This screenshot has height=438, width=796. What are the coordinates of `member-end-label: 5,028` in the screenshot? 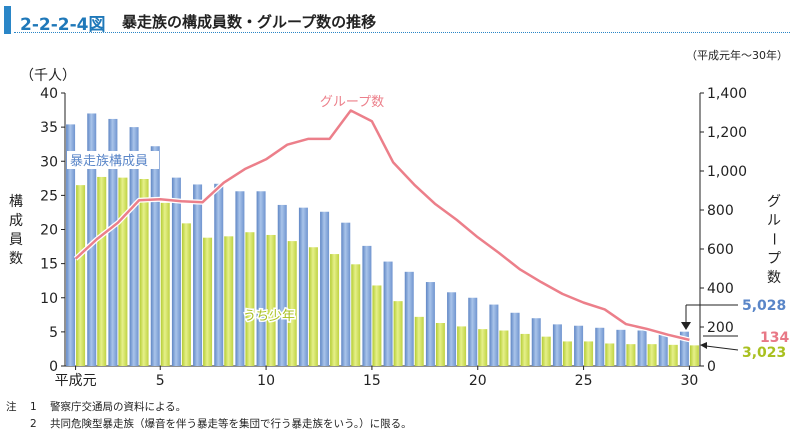 It's located at (764, 306).